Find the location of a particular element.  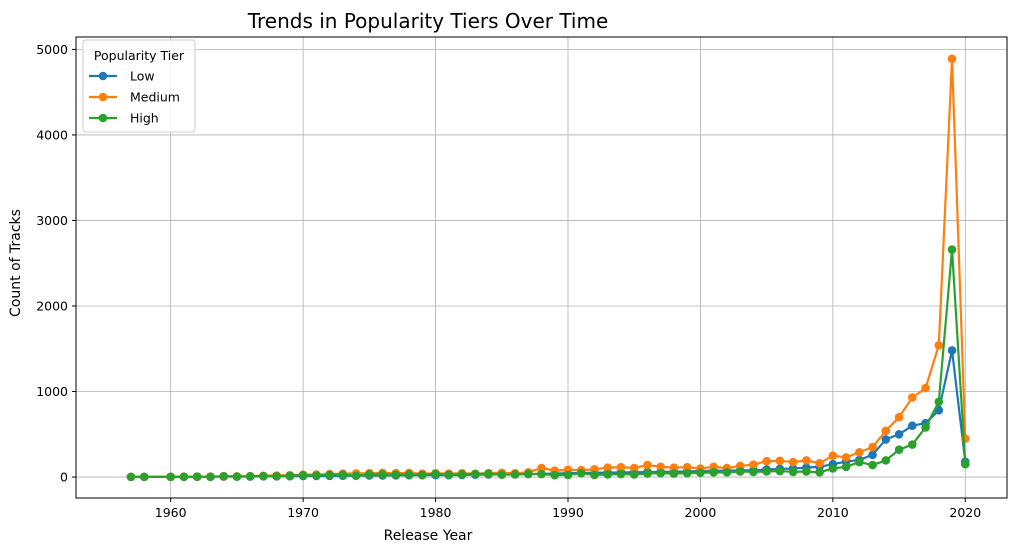

x-tick-label: 1960 is located at coordinates (171, 512).